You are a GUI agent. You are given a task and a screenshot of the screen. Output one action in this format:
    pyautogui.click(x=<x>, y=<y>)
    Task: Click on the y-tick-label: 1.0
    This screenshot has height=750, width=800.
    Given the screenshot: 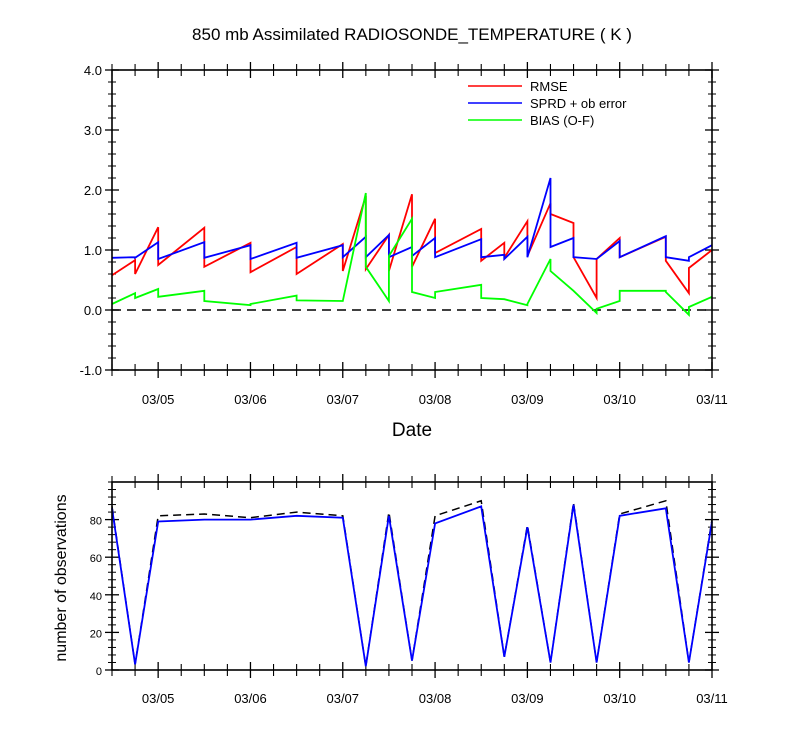 What is the action you would take?
    pyautogui.click(x=93, y=250)
    